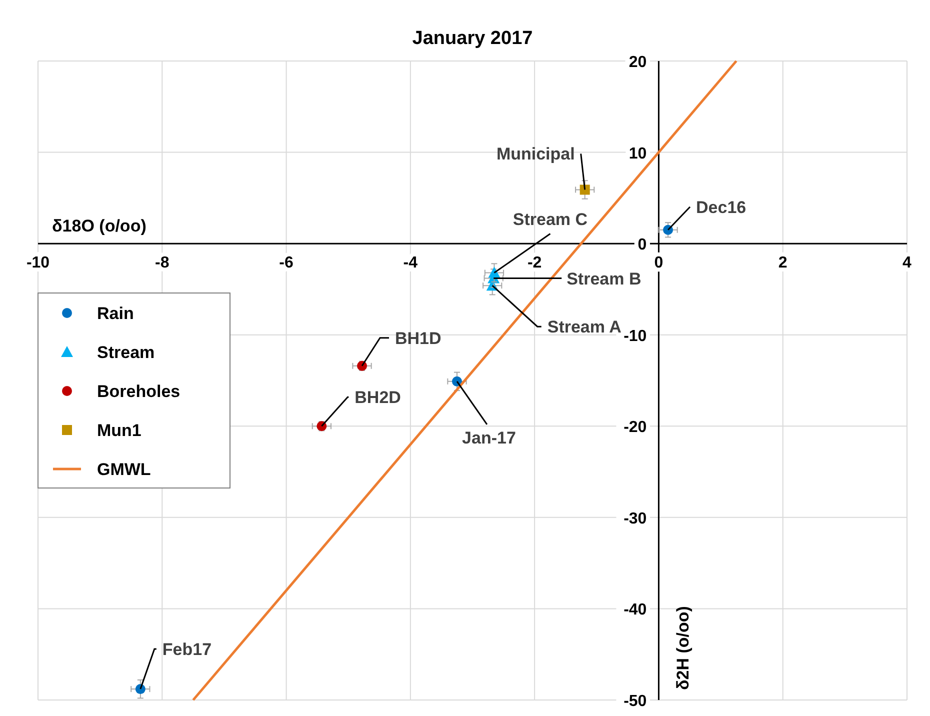 The image size is (930, 716). Describe the element at coordinates (907, 263) in the screenshot. I see `x-tick-label: 4` at that location.